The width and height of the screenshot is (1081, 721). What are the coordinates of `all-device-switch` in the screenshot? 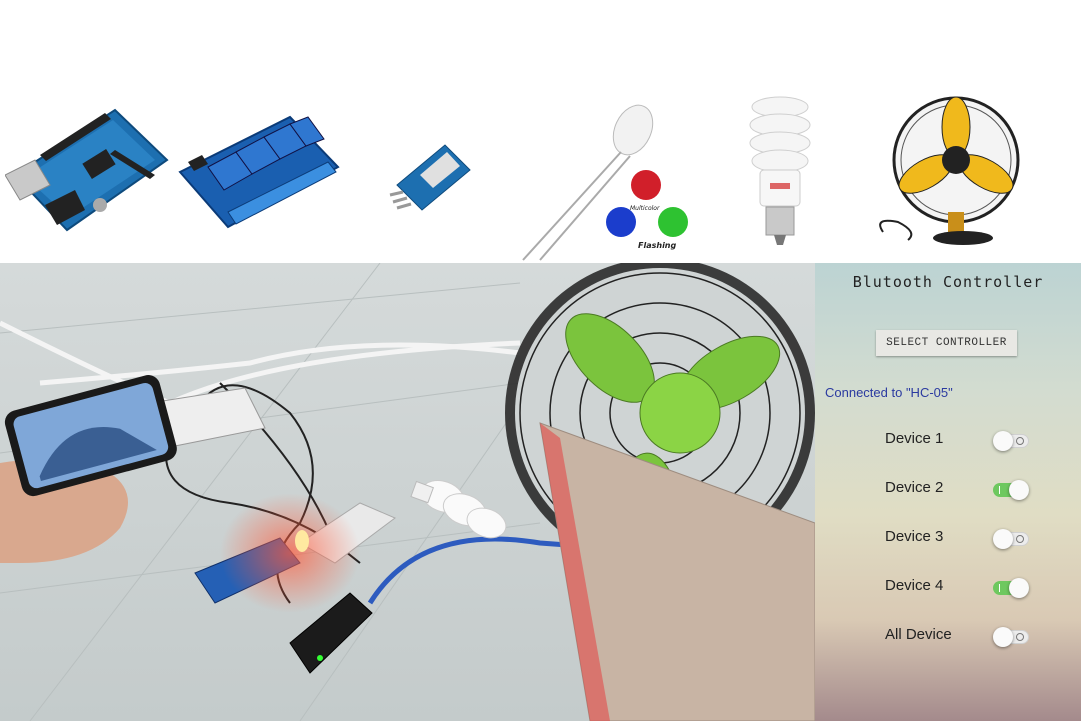 It's located at (1011, 637).